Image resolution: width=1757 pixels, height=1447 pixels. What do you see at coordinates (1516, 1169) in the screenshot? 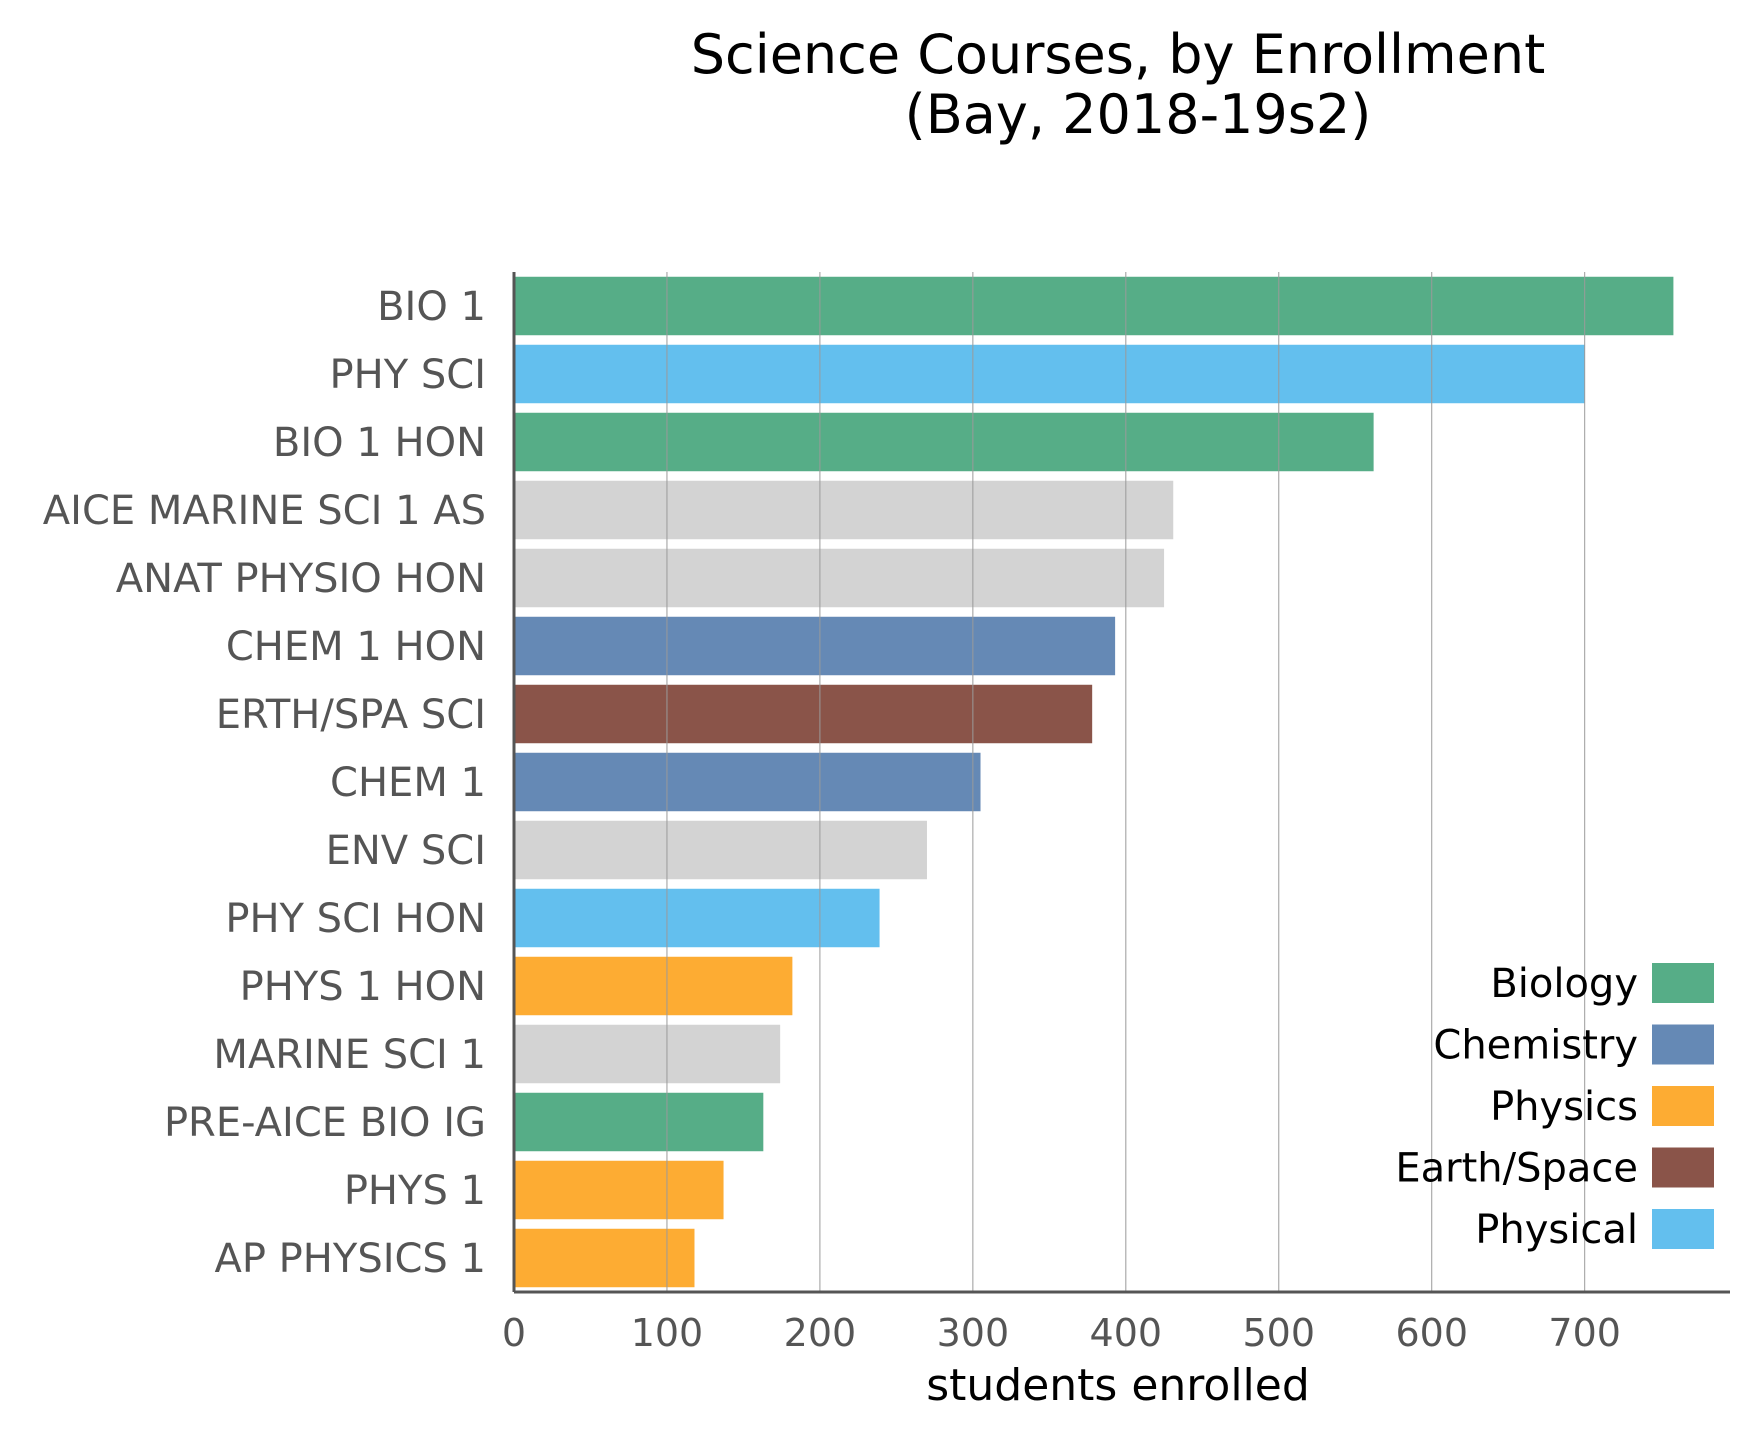
I see `legend-label-earth-space: Earth/Space` at bounding box center [1516, 1169].